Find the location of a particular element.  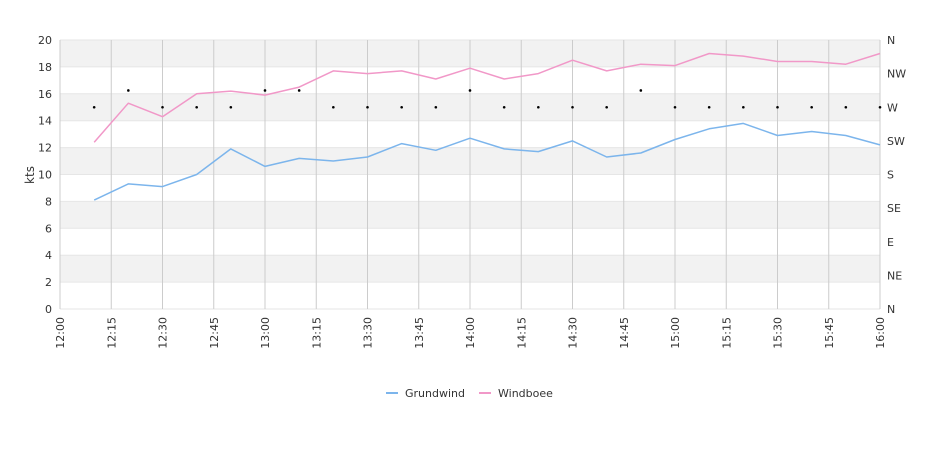

legend-item-grundwind: Grundwind is located at coordinates (425, 393).